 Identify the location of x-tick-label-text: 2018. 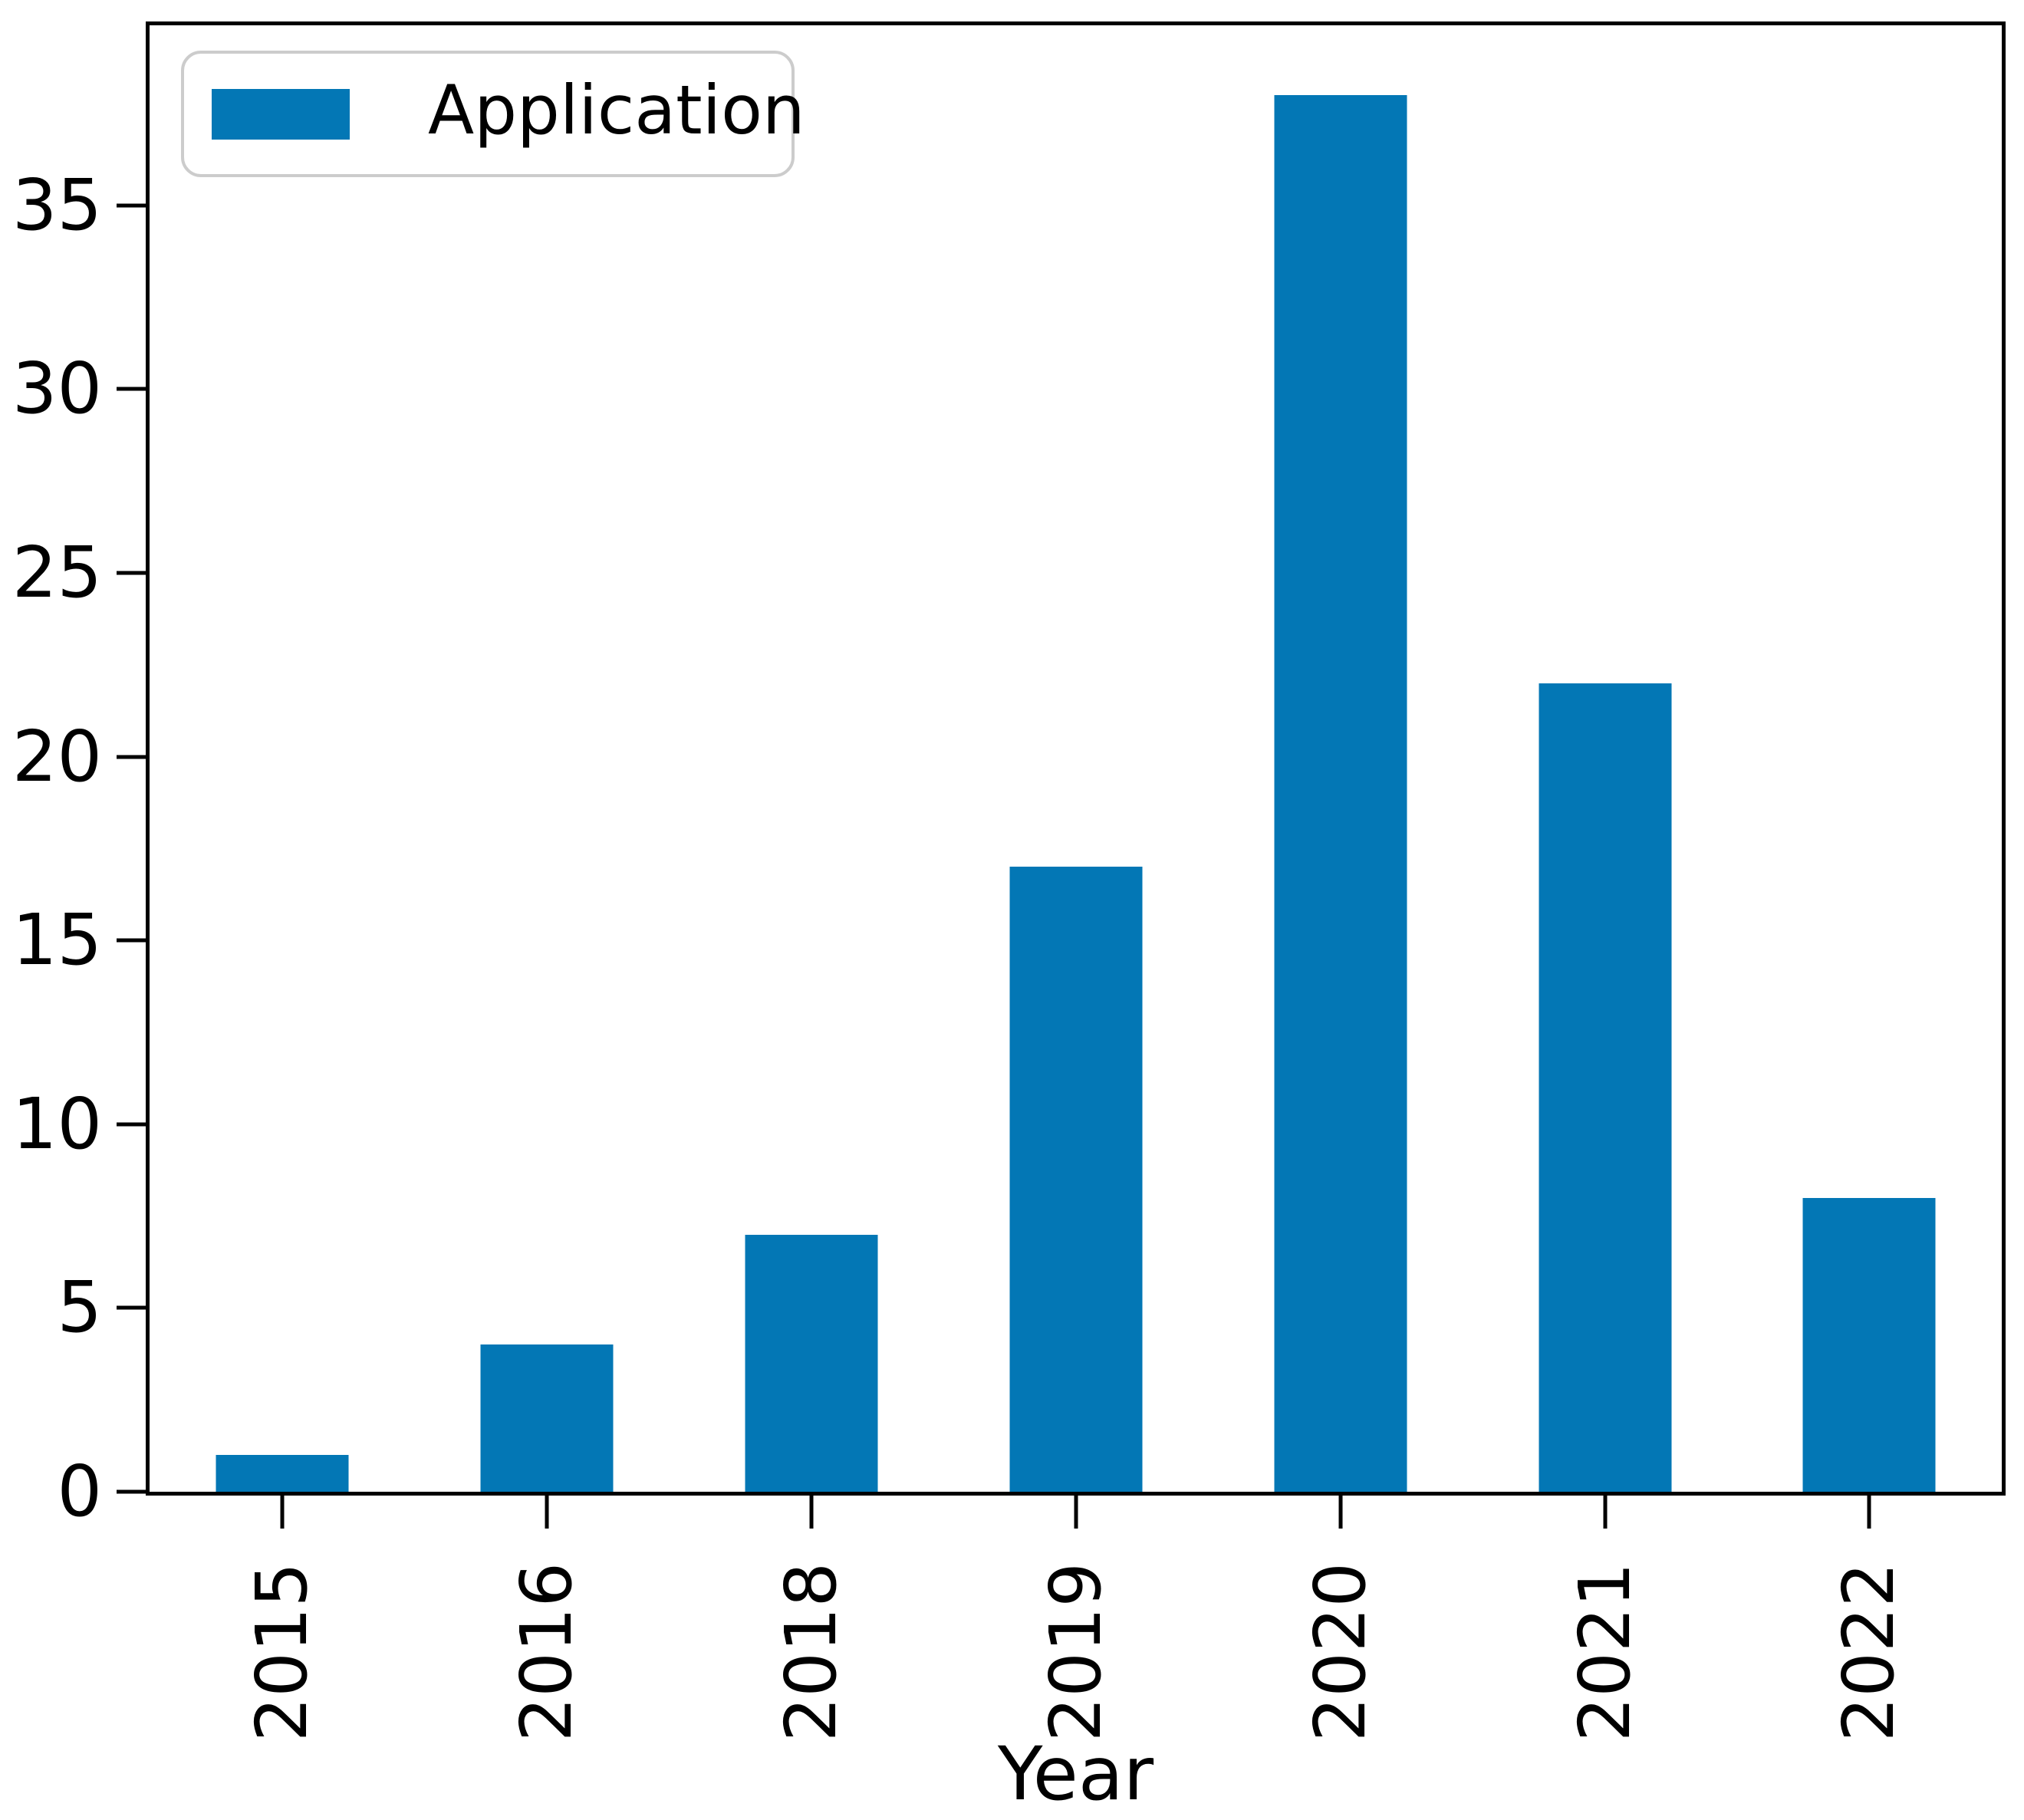
(810, 1652).